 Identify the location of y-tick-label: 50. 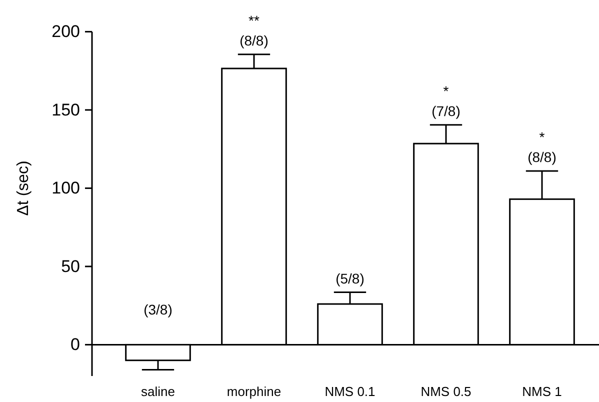
(70, 266).